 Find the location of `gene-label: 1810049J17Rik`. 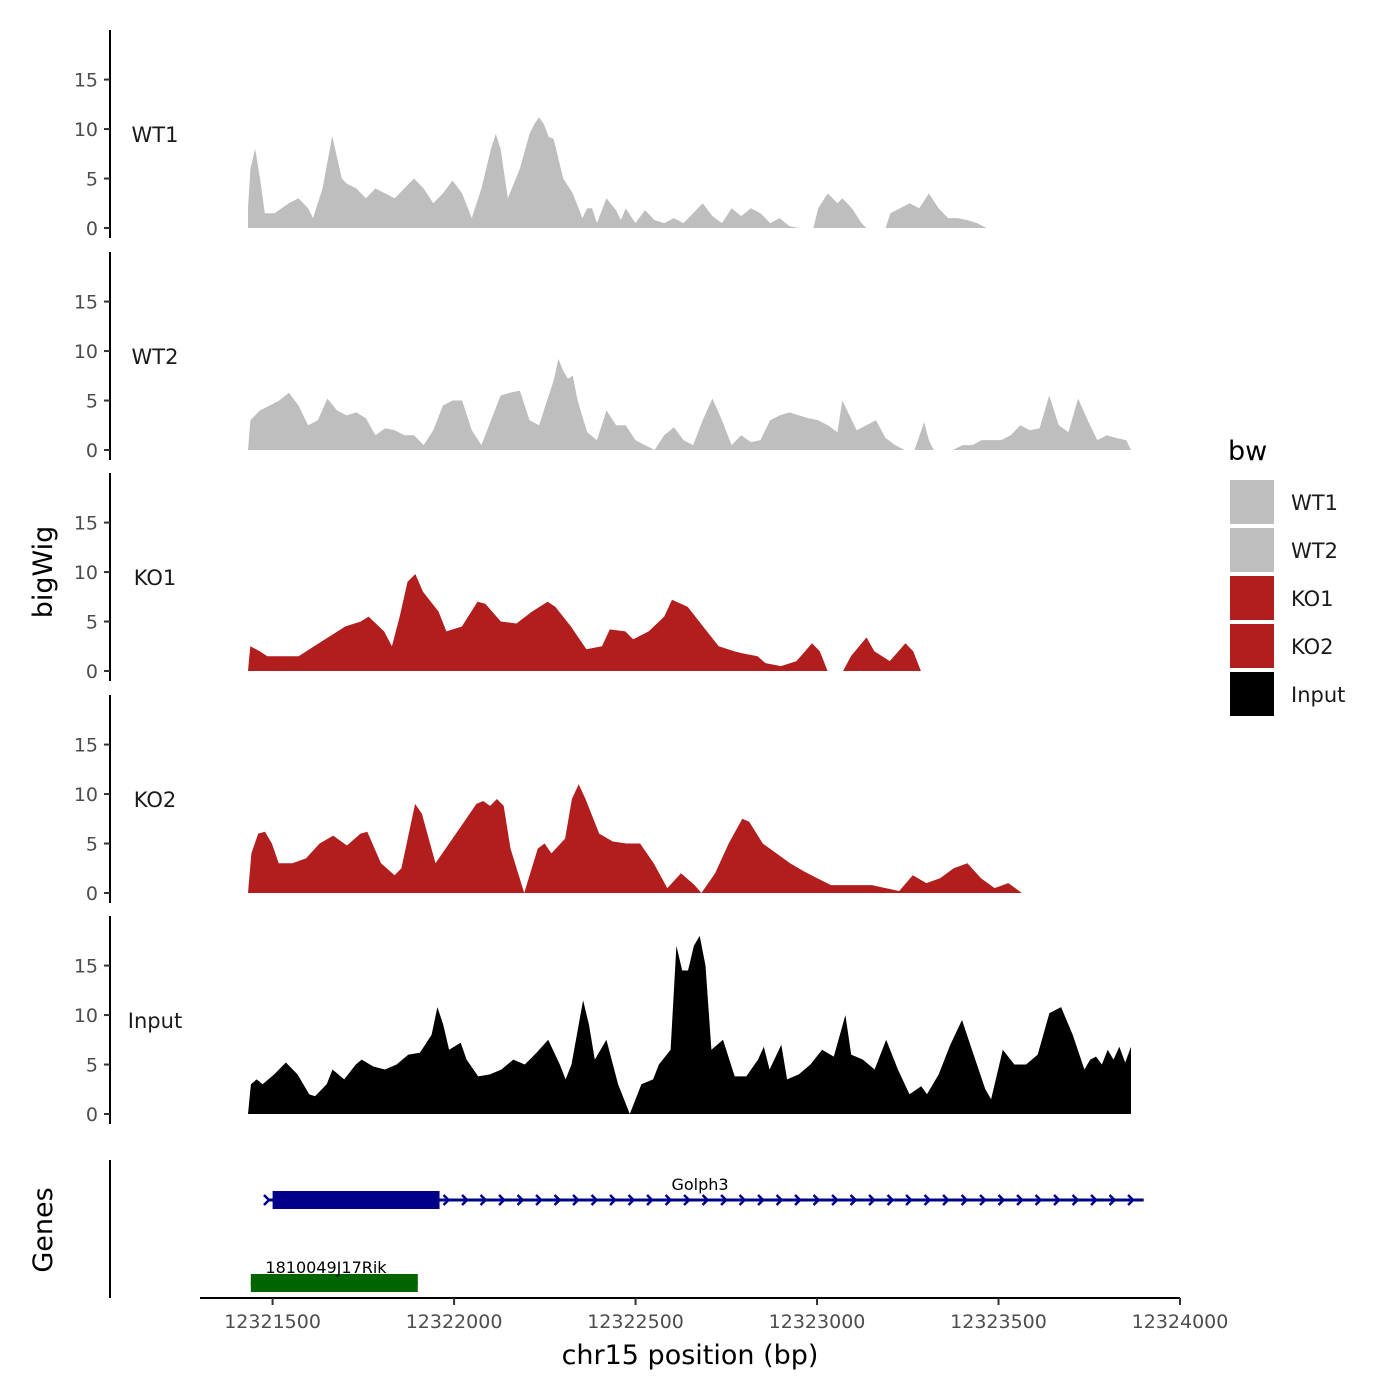

gene-label: 1810049J17Rik is located at coordinates (326, 1267).